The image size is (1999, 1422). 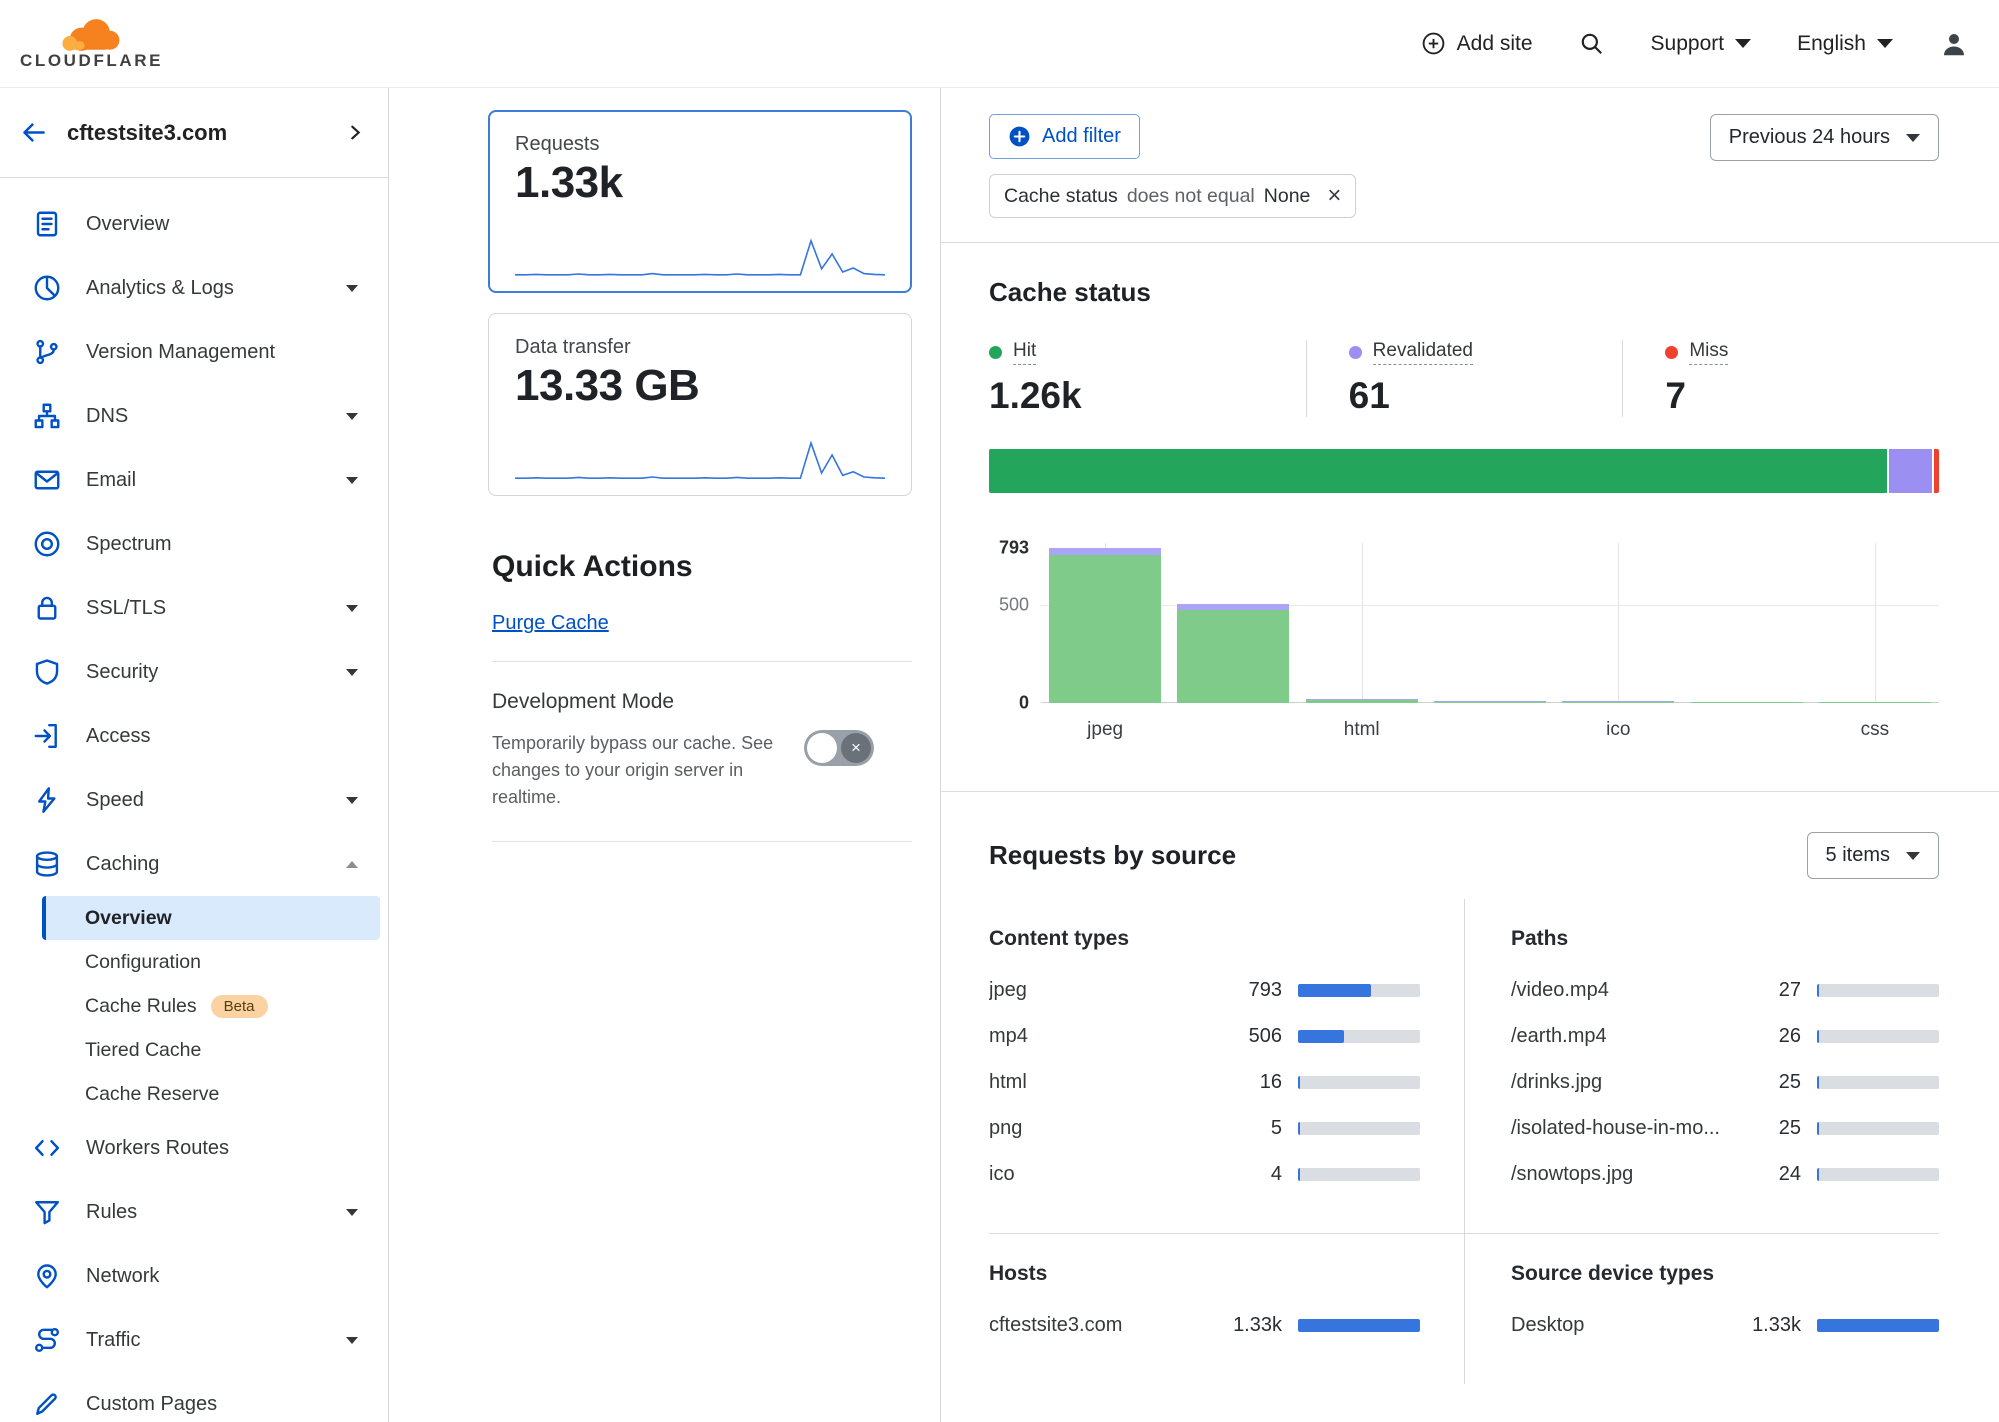 I want to click on access-icon, so click(x=47, y=736).